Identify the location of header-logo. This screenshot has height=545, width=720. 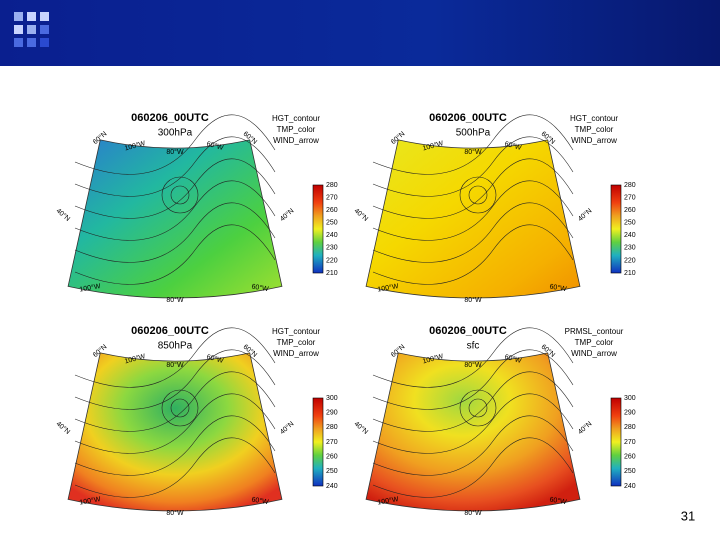
(31, 29).